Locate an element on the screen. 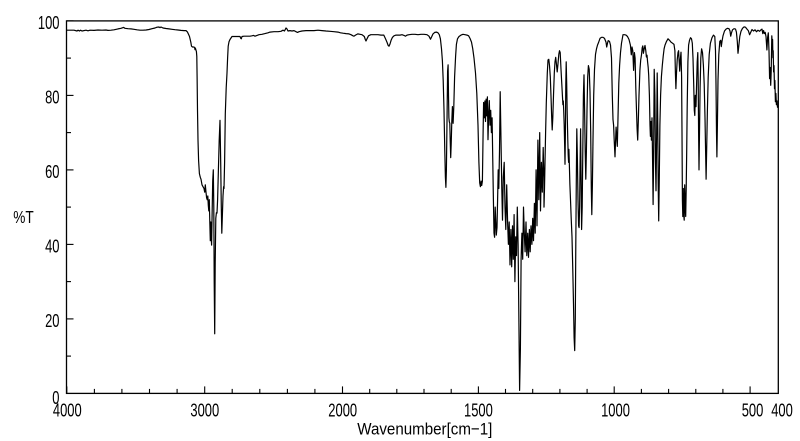 This screenshot has width=800, height=441. svg-text: 1000 is located at coordinates (615, 411).